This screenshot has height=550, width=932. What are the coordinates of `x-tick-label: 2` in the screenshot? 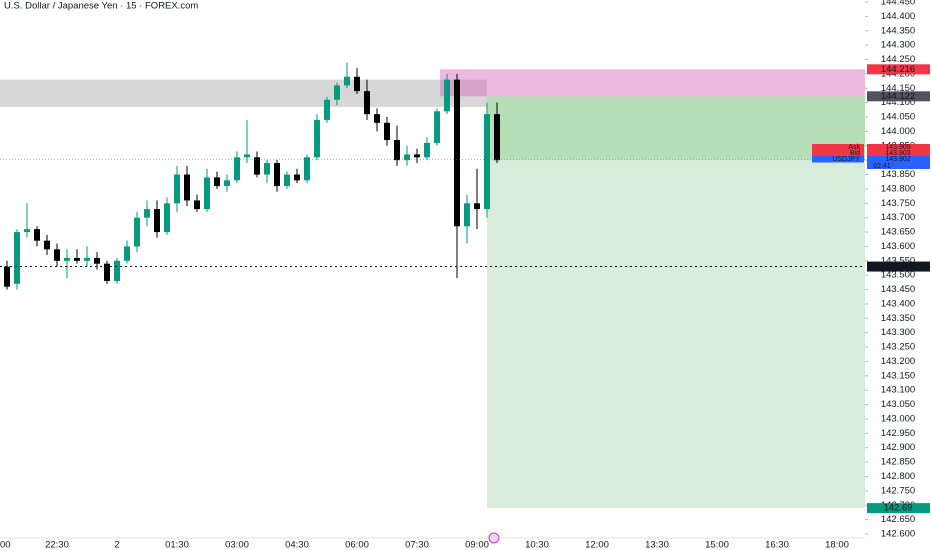 It's located at (116, 545).